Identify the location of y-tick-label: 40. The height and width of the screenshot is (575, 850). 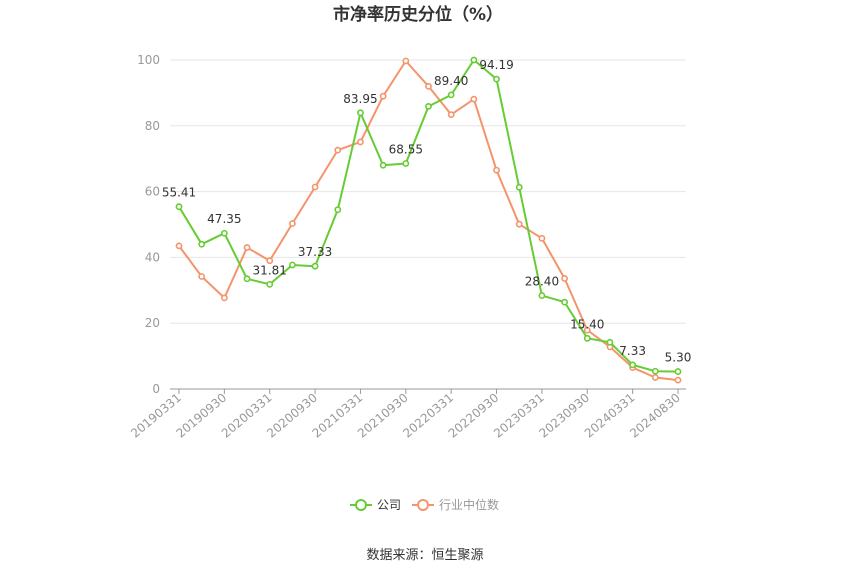
(152, 257).